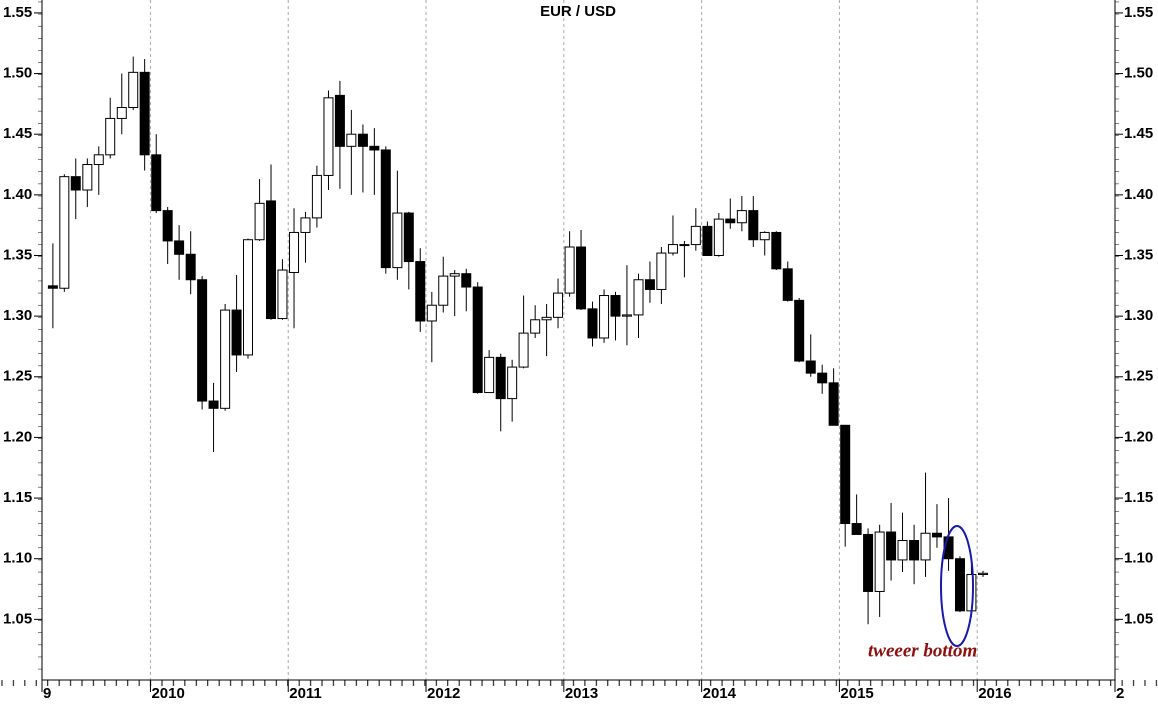 The width and height of the screenshot is (1158, 704). Describe the element at coordinates (17, 133) in the screenshot. I see `y-tick-label: 1.45` at that location.